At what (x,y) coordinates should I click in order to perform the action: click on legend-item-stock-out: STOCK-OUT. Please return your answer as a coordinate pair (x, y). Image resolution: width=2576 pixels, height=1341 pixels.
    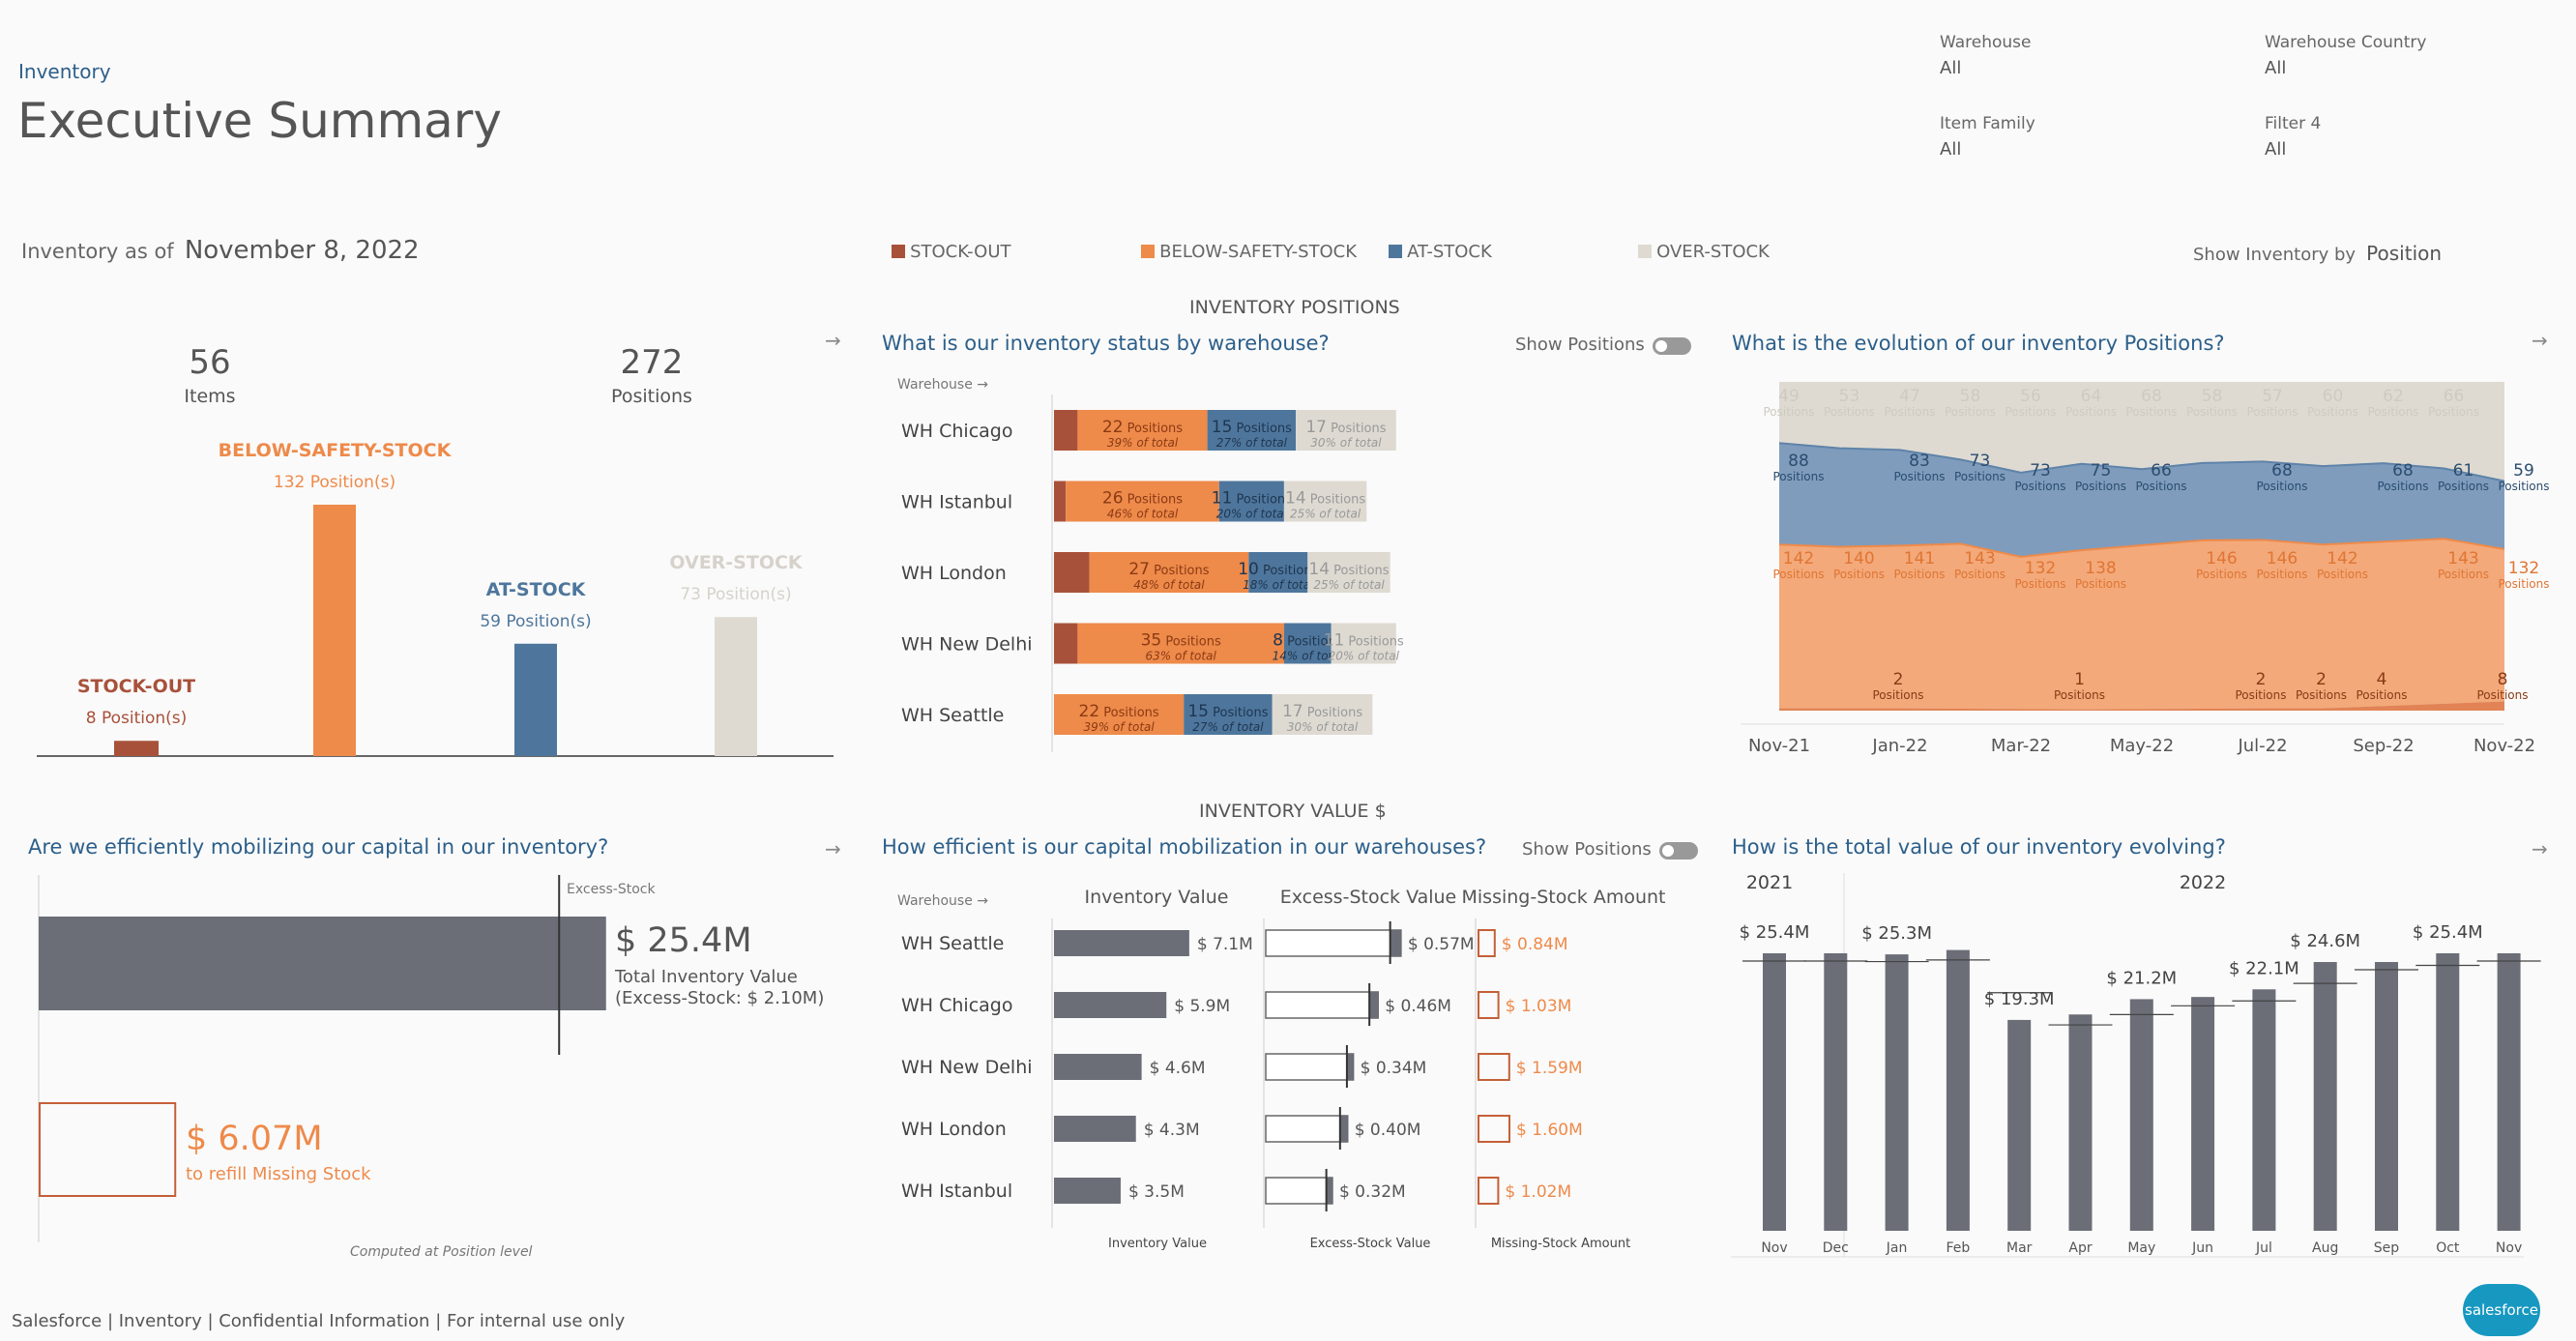
    Looking at the image, I should click on (951, 252).